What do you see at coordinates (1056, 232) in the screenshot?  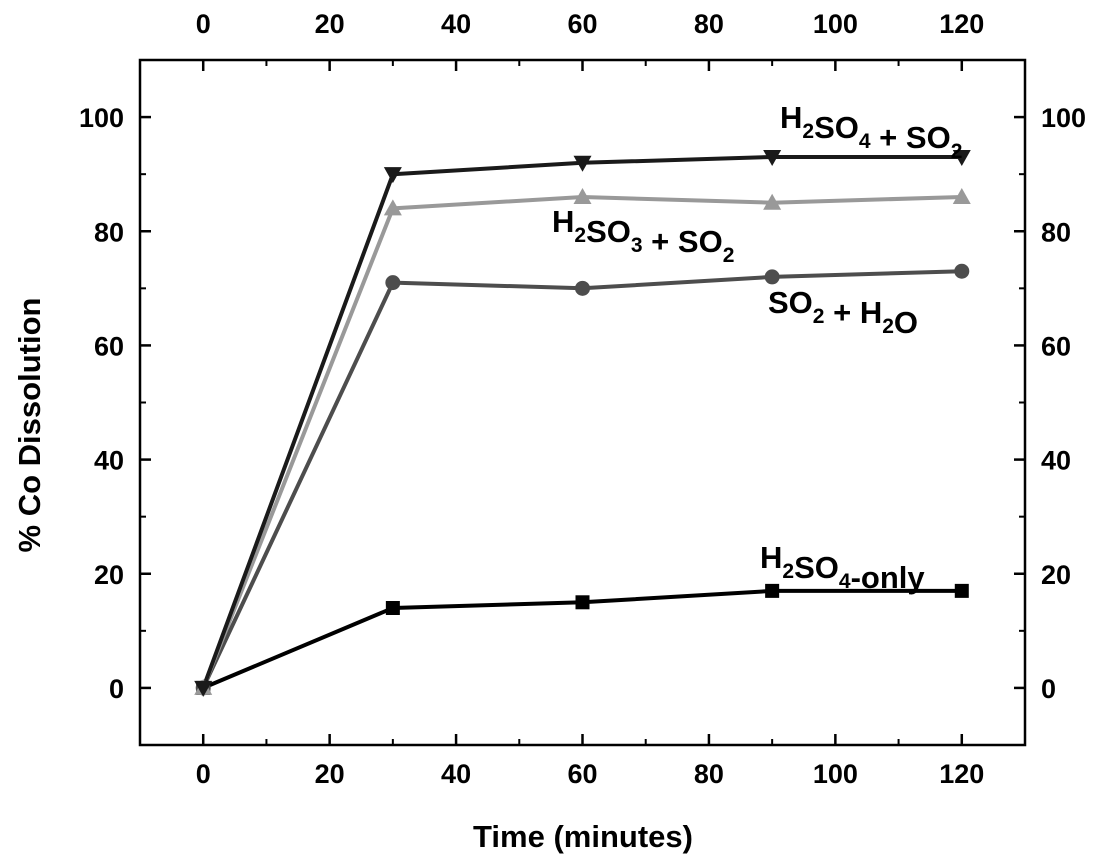 I see `y-right-tick-label: 80` at bounding box center [1056, 232].